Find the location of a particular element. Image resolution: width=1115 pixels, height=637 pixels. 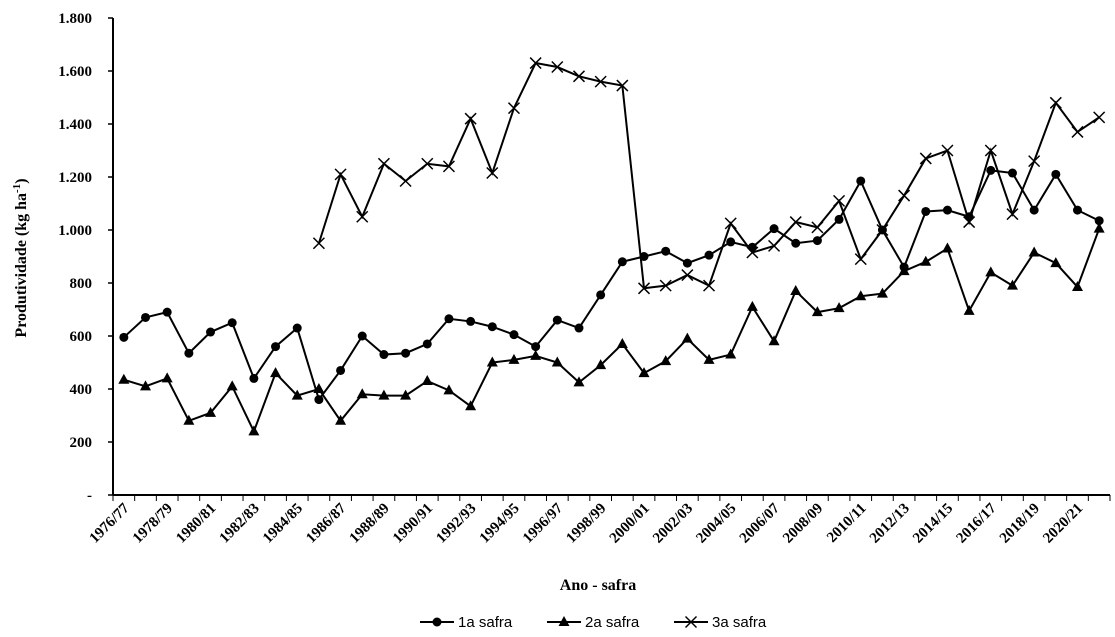

x-tick-label: 1978/79 is located at coordinates (153, 524).